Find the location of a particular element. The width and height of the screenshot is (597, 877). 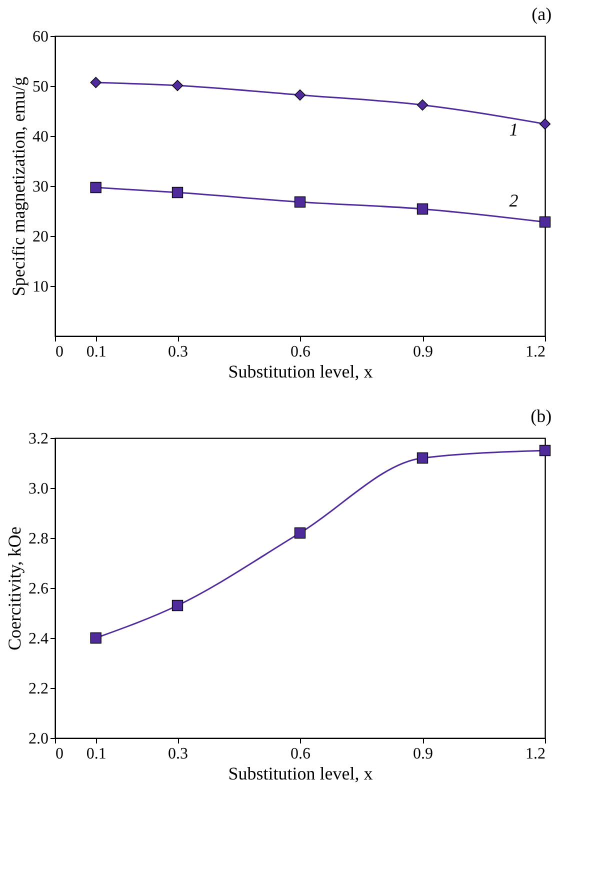

chart-title: (a) is located at coordinates (542, 14).